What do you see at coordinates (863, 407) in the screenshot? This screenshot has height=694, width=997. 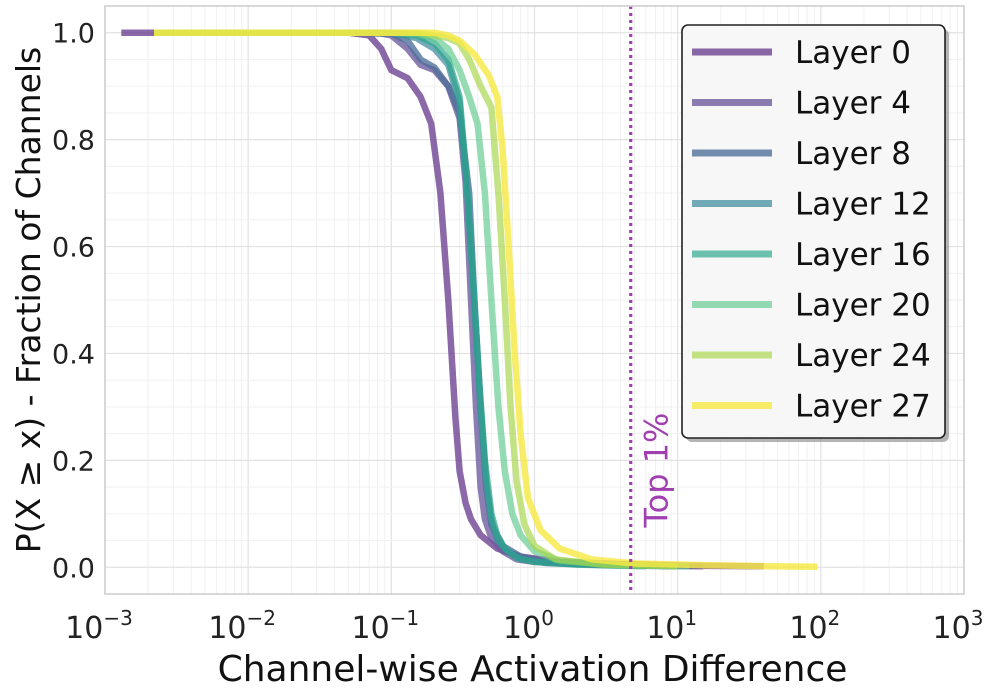 I see `legend-label: Layer 27` at bounding box center [863, 407].